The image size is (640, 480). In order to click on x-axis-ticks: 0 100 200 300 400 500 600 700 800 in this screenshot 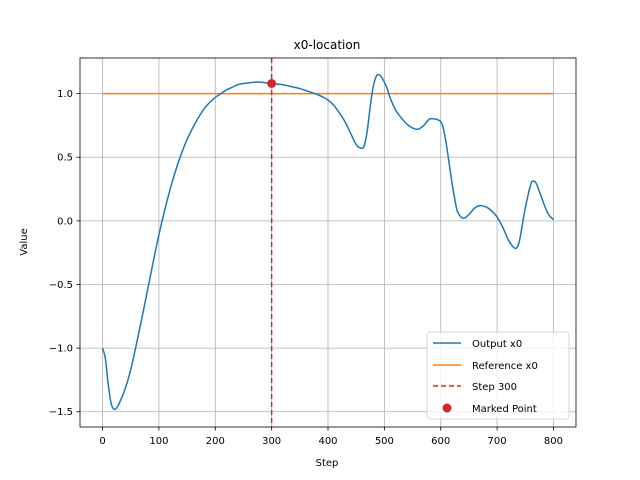, I will do `click(331, 437)`.